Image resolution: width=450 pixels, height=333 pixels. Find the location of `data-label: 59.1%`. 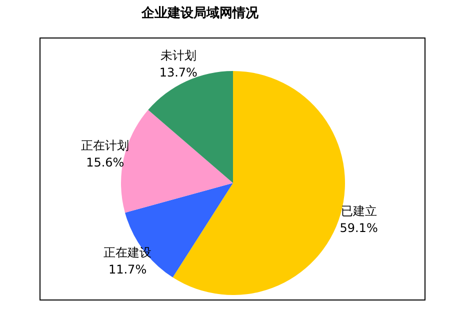

data-label: 59.1% is located at coordinates (359, 228).